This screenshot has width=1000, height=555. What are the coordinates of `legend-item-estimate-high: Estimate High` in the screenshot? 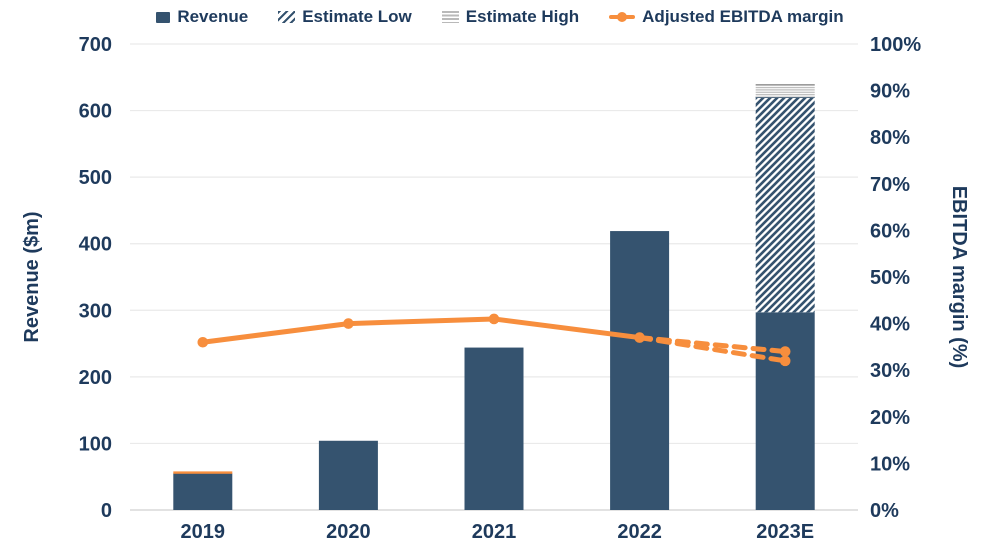 It's located at (510, 17).